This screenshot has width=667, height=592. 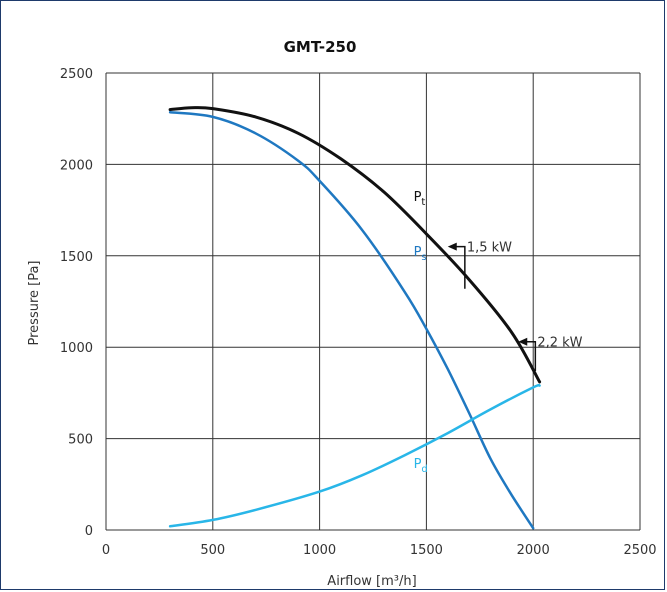 What do you see at coordinates (421, 466) in the screenshot?
I see `series-label-pd: Pd` at bounding box center [421, 466].